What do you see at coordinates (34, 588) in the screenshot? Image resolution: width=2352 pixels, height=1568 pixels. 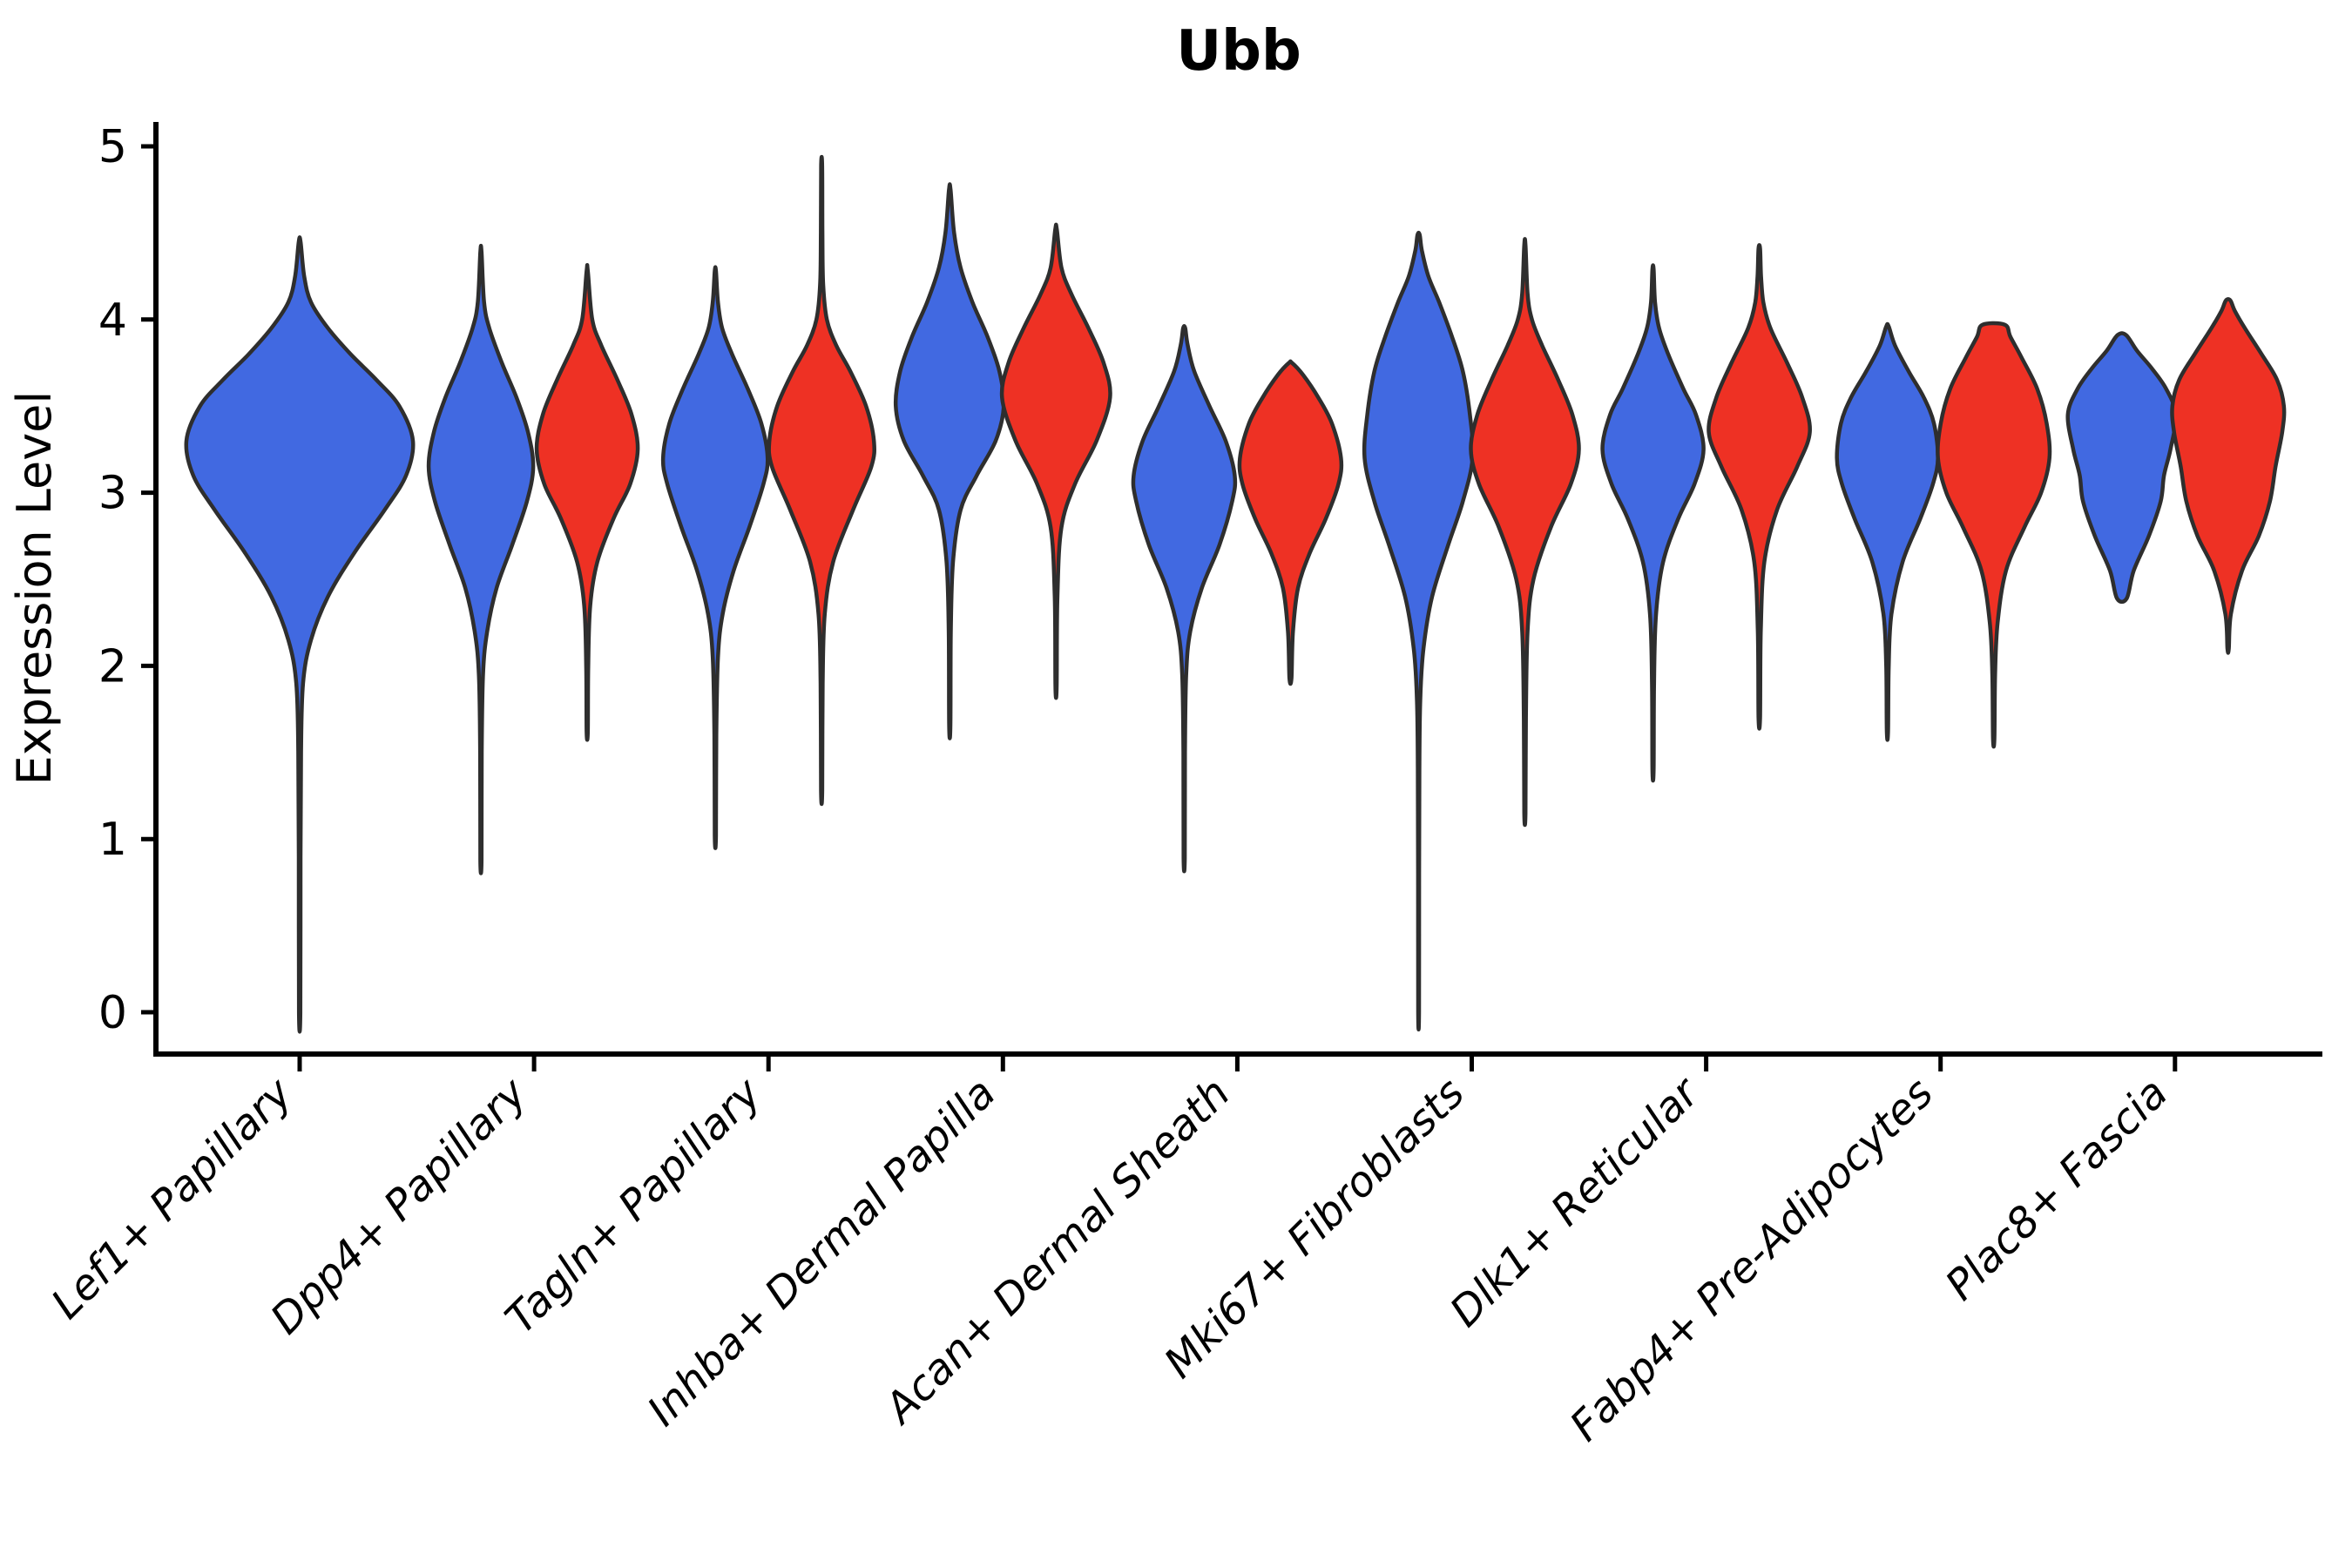 I see `y-axis-label: Expression Level` at bounding box center [34, 588].